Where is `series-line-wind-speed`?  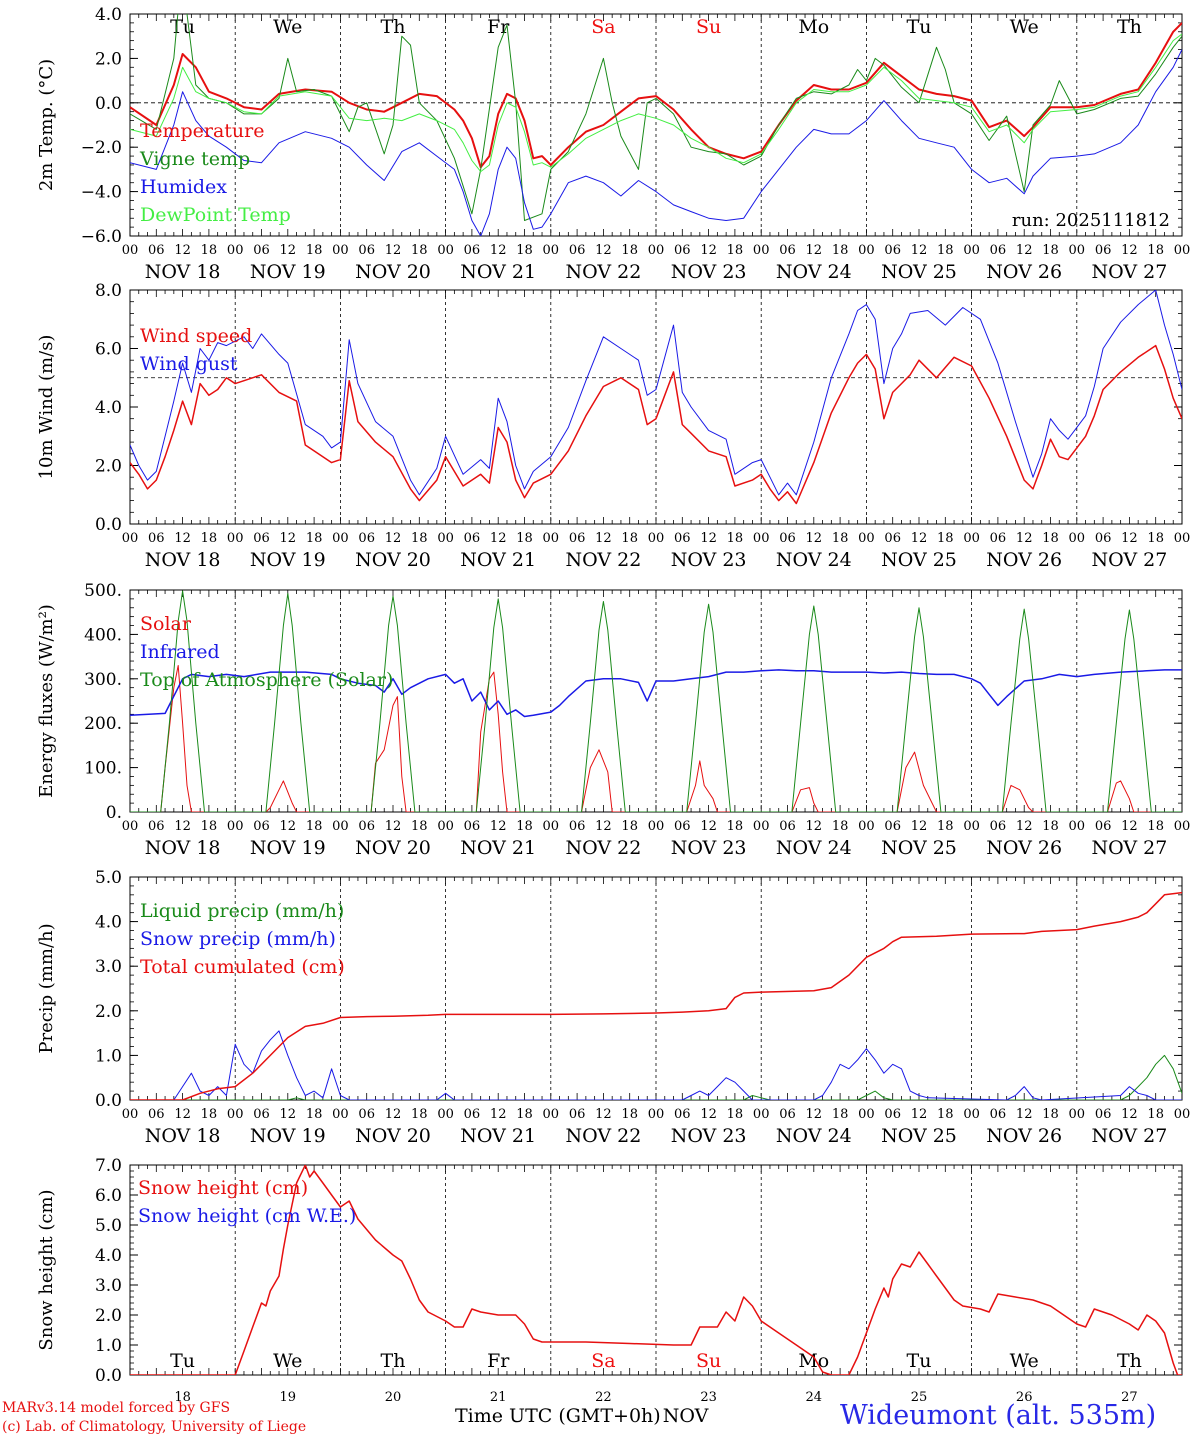
series-line-wind-speed is located at coordinates (656, 424).